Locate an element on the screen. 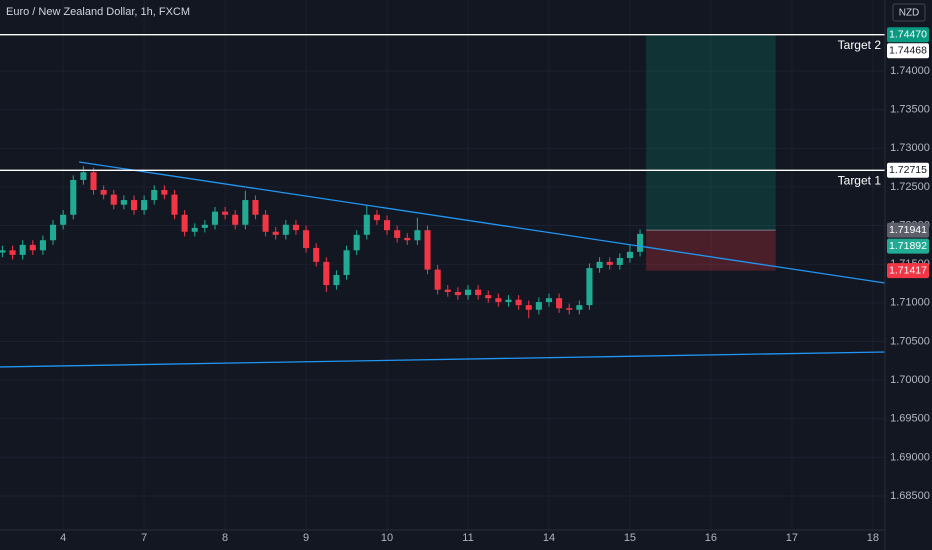 This screenshot has width=932, height=550. price-tag-label: 1.71417 is located at coordinates (908, 270).